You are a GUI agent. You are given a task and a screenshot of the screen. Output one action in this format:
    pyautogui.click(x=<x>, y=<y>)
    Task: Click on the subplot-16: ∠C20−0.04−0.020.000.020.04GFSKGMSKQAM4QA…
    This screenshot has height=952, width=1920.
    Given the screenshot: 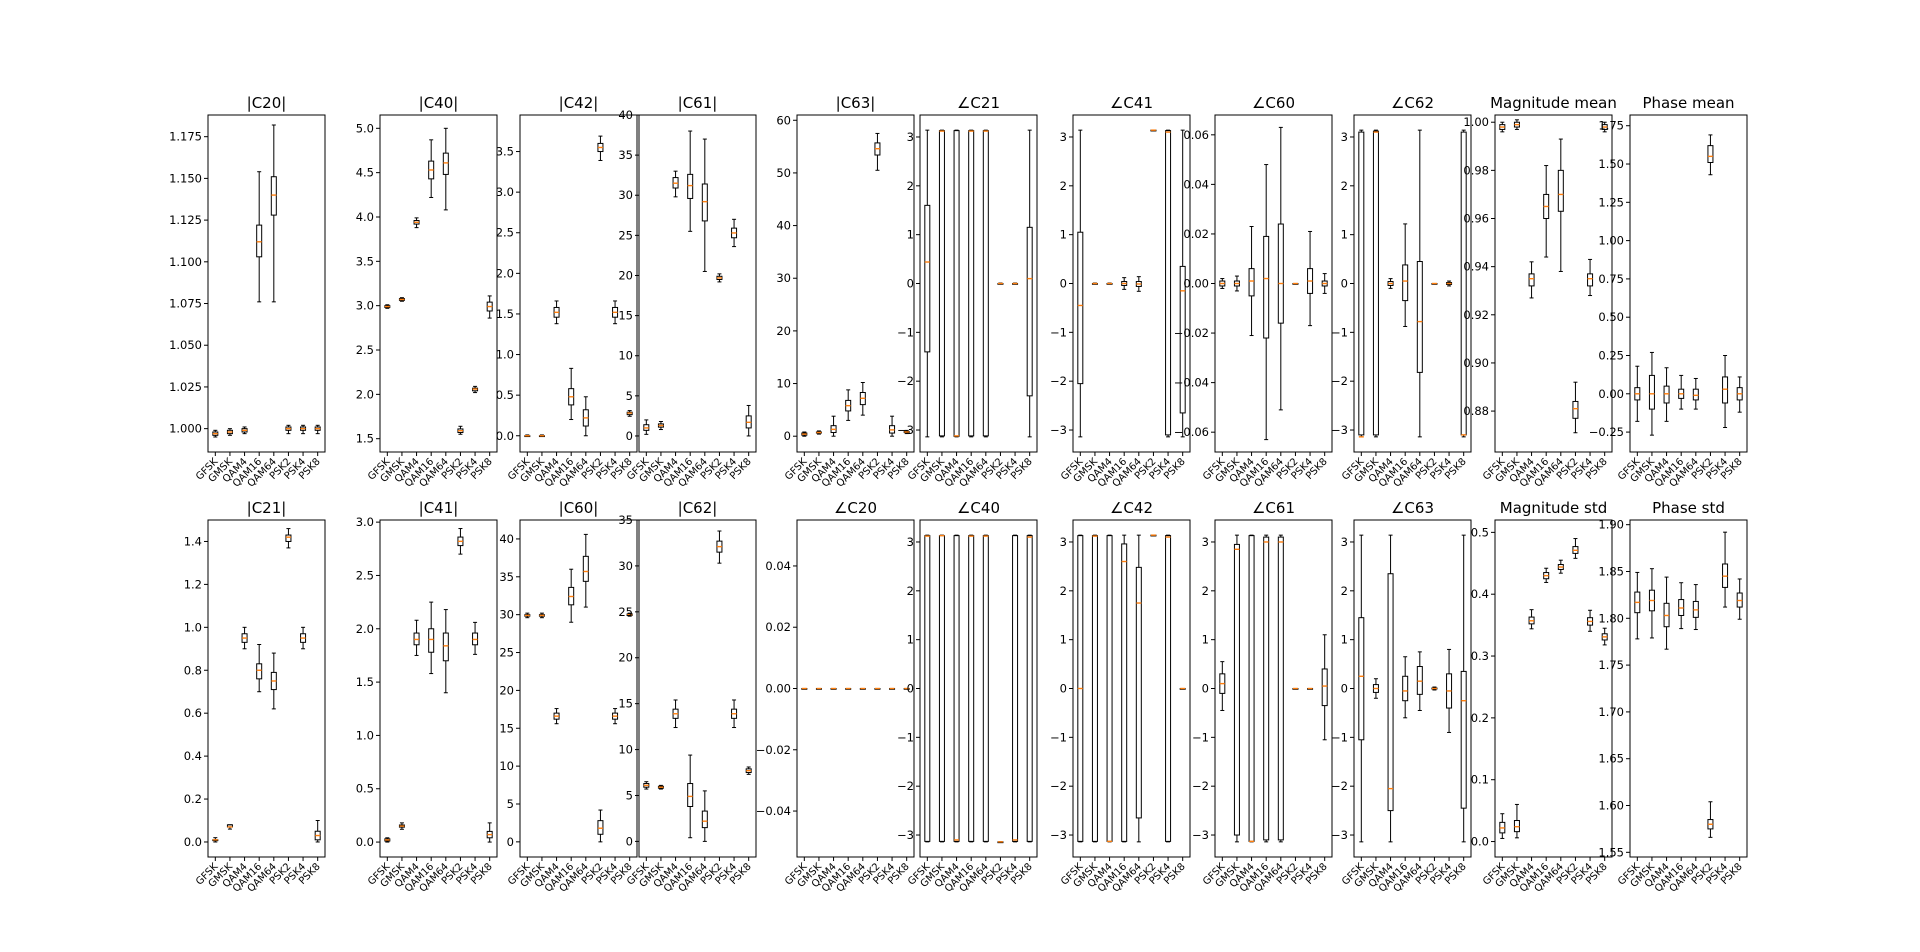 What is the action you would take?
    pyautogui.click(x=835, y=697)
    